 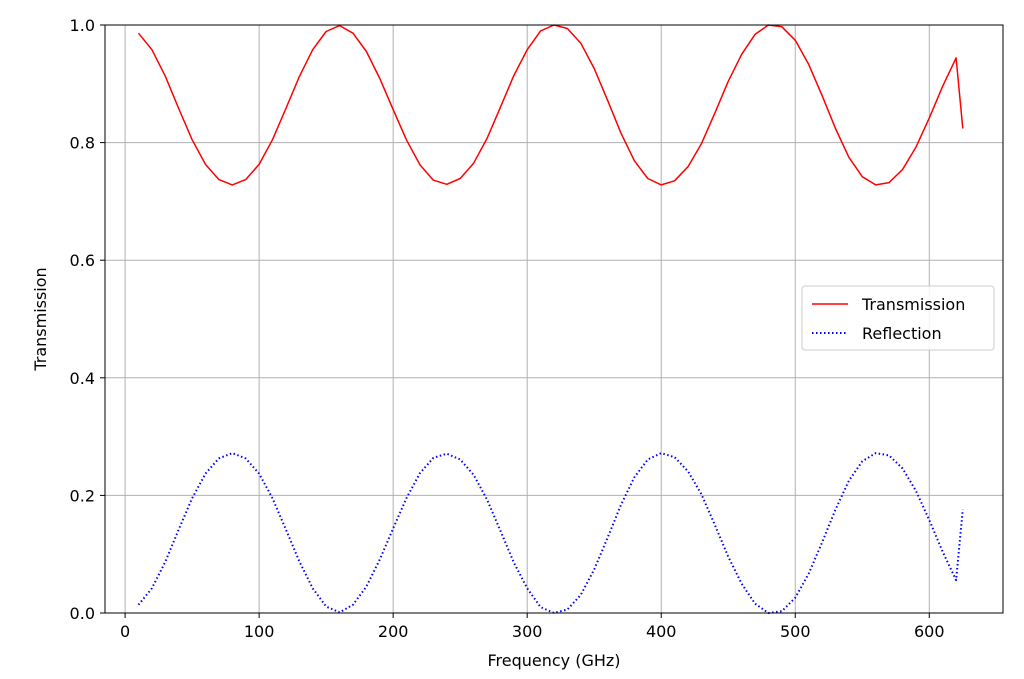 I want to click on x-axis-title: Frequency (GHz), so click(x=553, y=660).